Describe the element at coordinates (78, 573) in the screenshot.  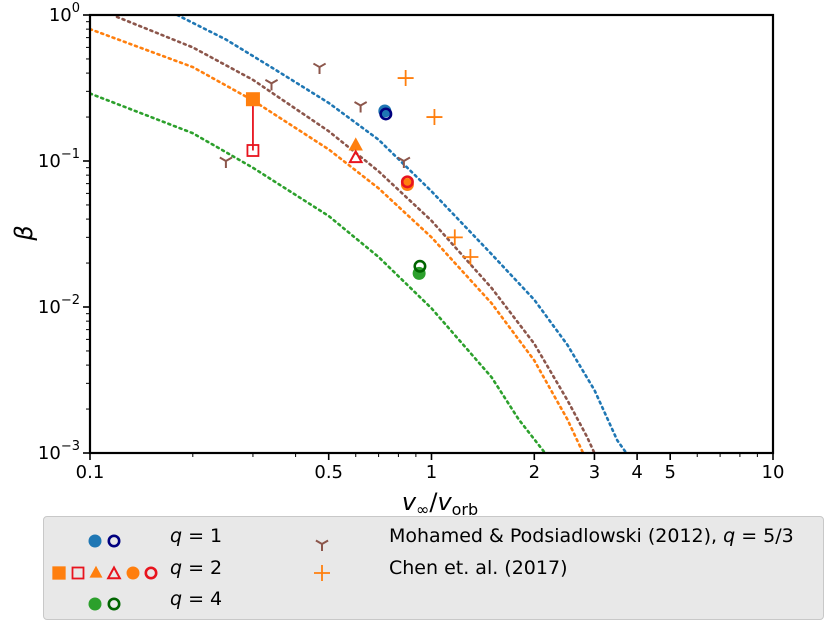
I see `legend-marker-q2-square-open` at that location.